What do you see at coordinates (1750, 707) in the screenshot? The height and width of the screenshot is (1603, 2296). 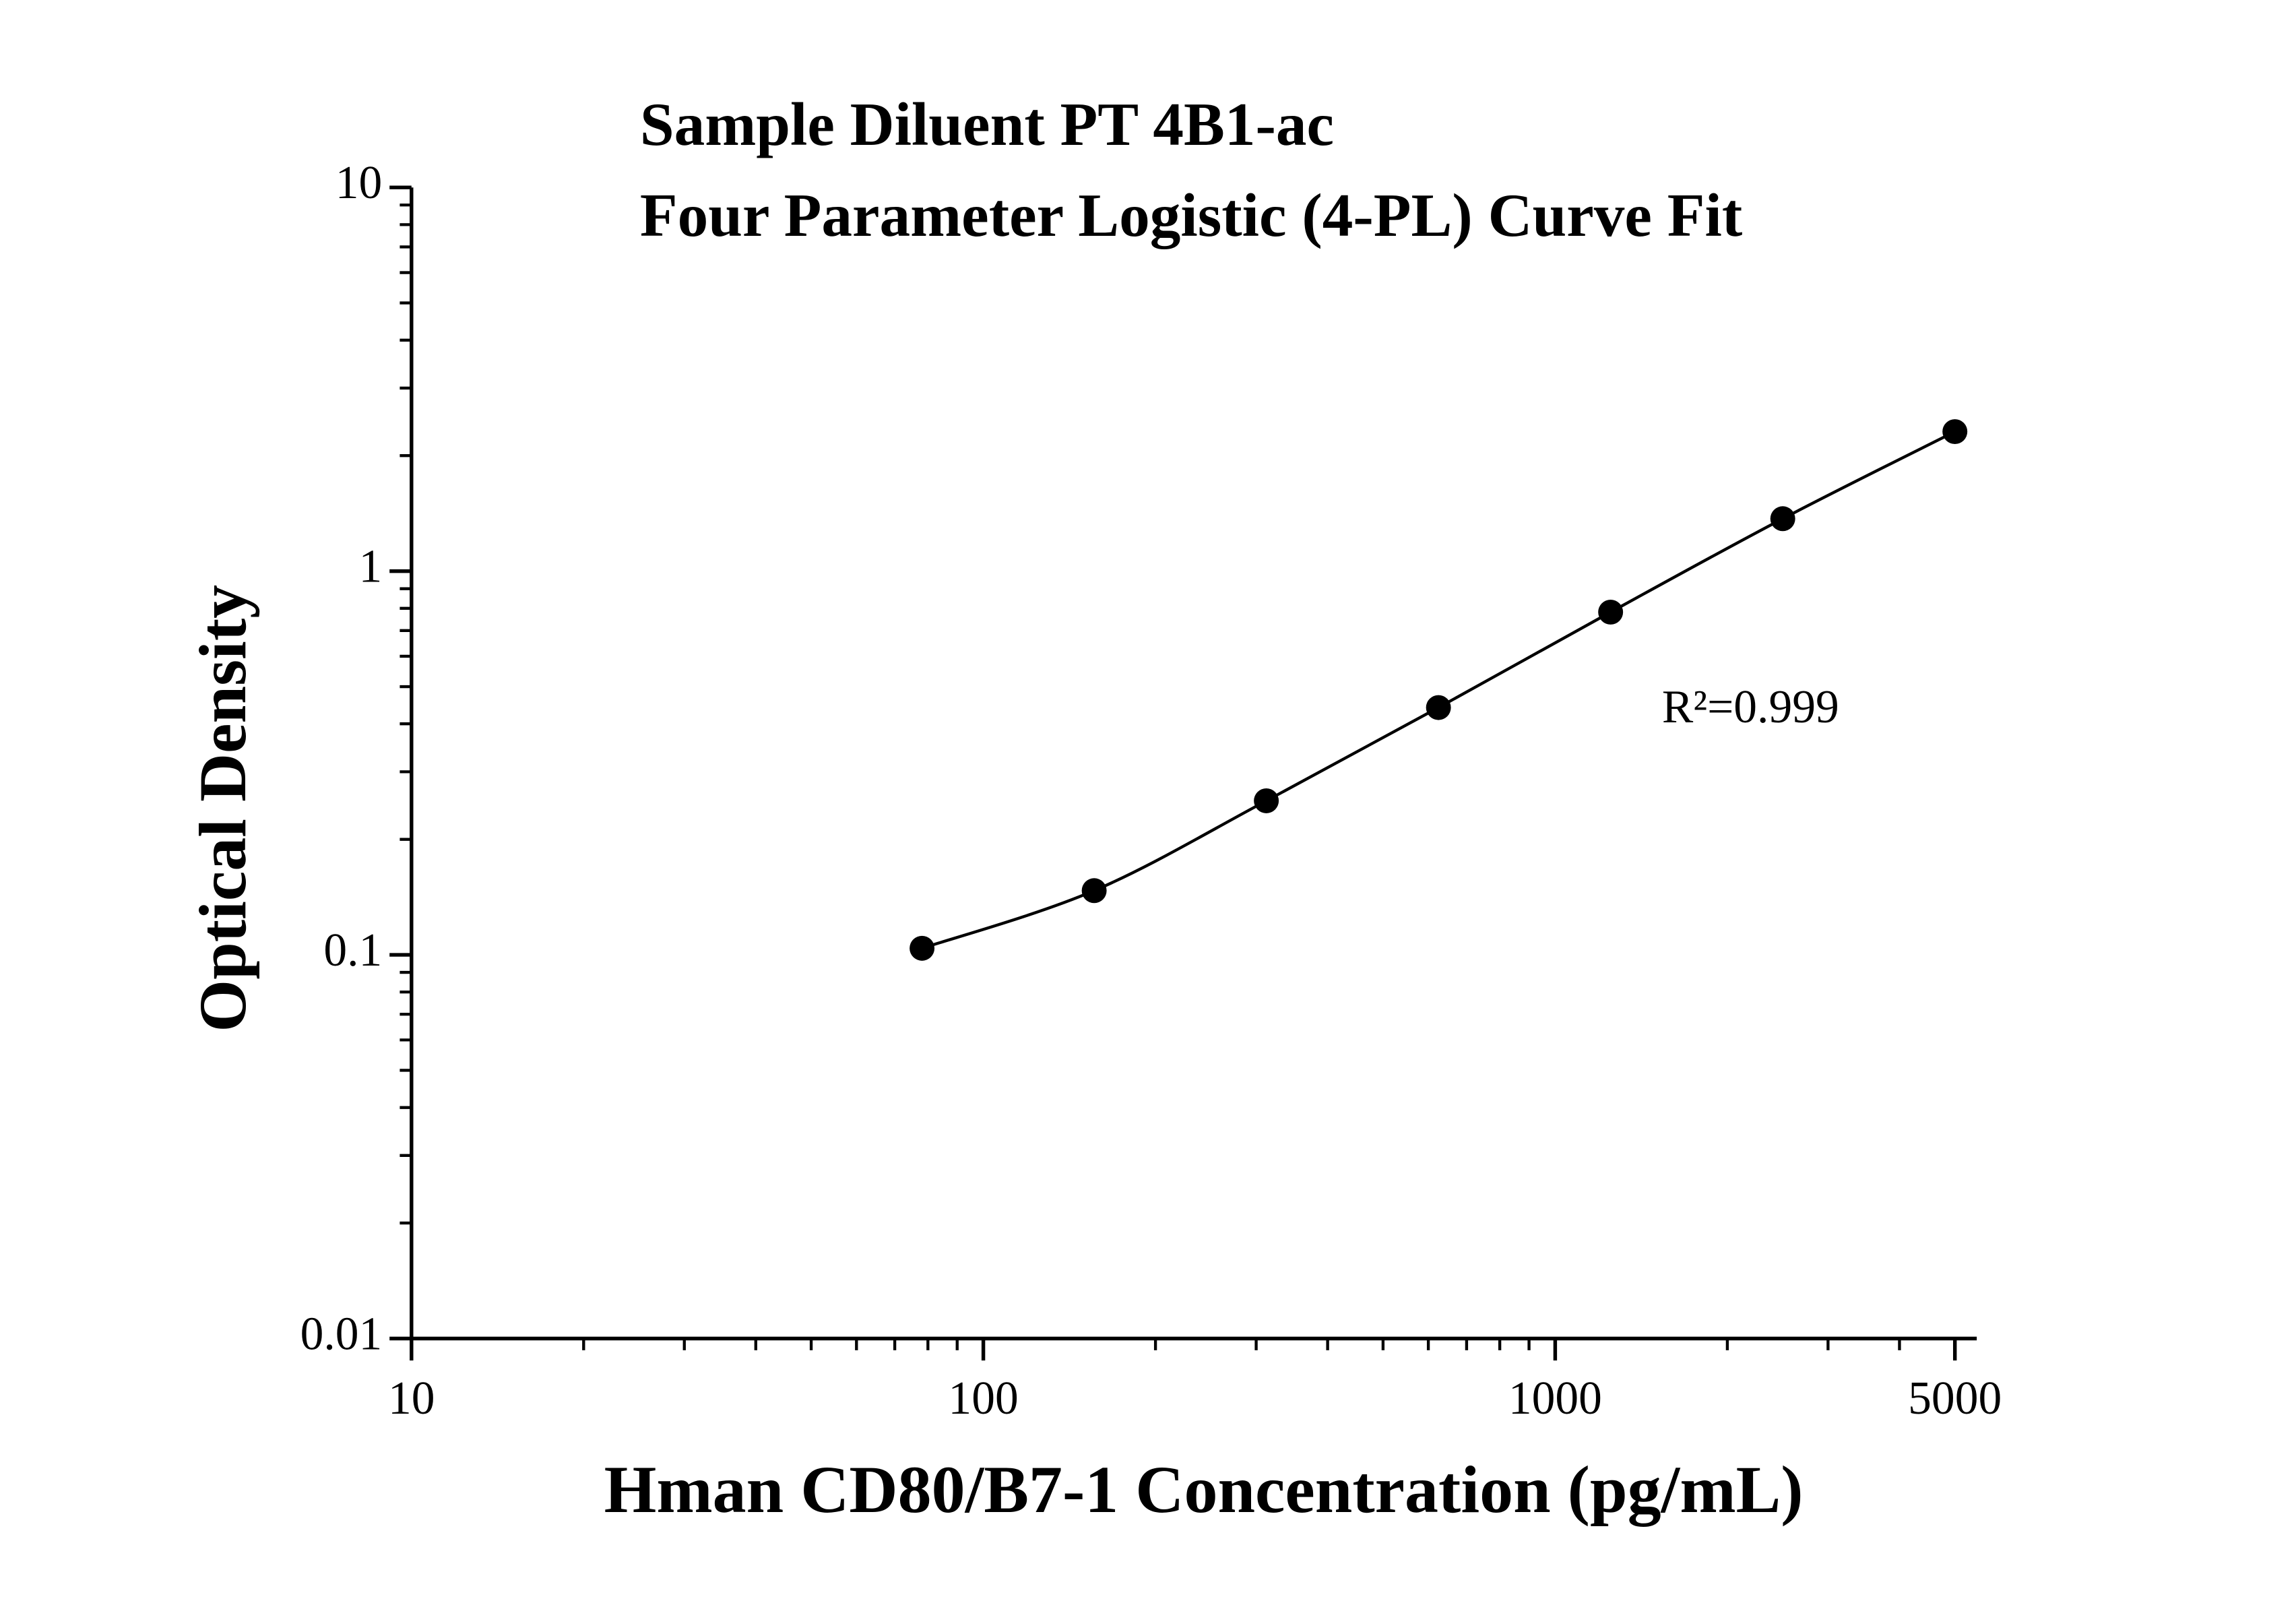 I see `annotation: R²=0.999` at bounding box center [1750, 707].